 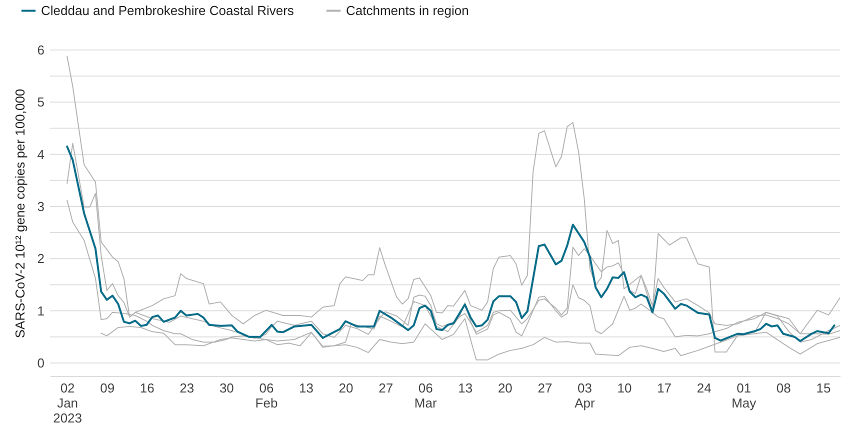 What do you see at coordinates (266, 395) in the screenshot?
I see `x-tick-label: 06 Feb` at bounding box center [266, 395].